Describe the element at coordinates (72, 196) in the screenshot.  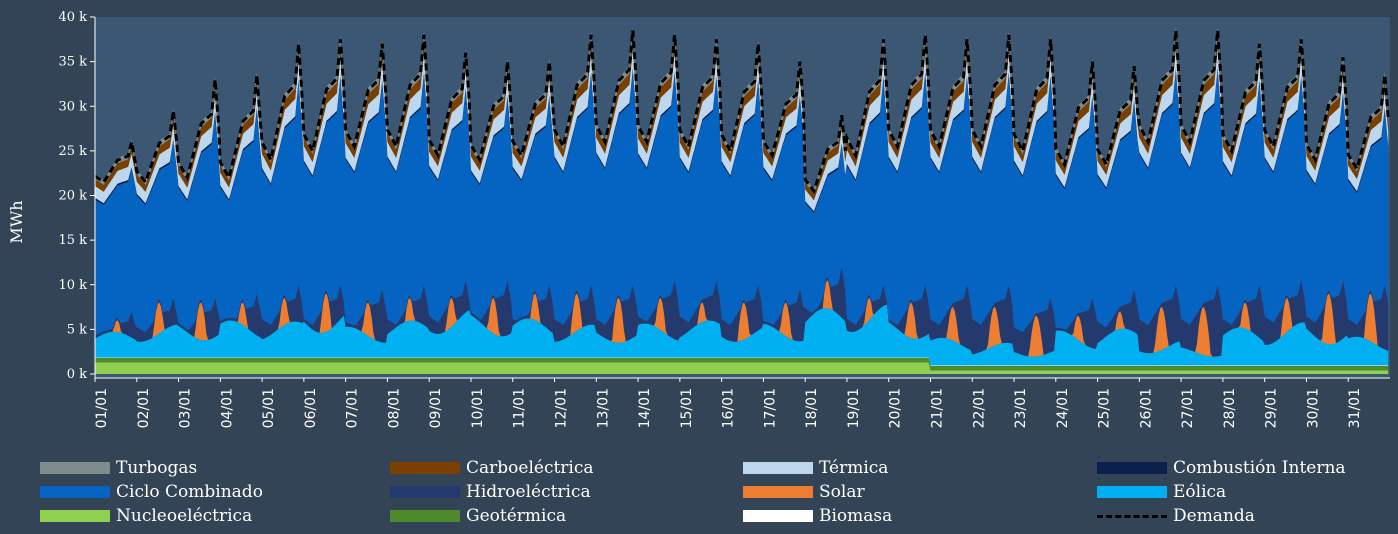
I see `y-tick-label: 20 k` at that location.